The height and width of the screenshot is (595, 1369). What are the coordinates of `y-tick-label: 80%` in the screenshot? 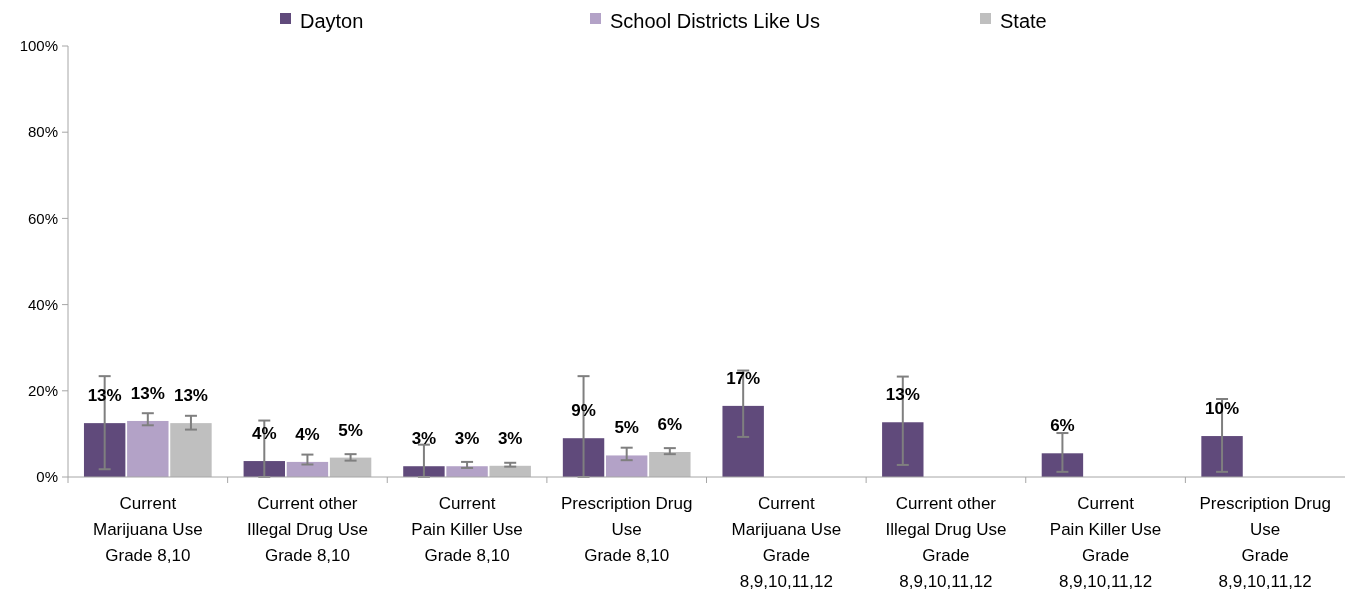 It's located at (42, 132).